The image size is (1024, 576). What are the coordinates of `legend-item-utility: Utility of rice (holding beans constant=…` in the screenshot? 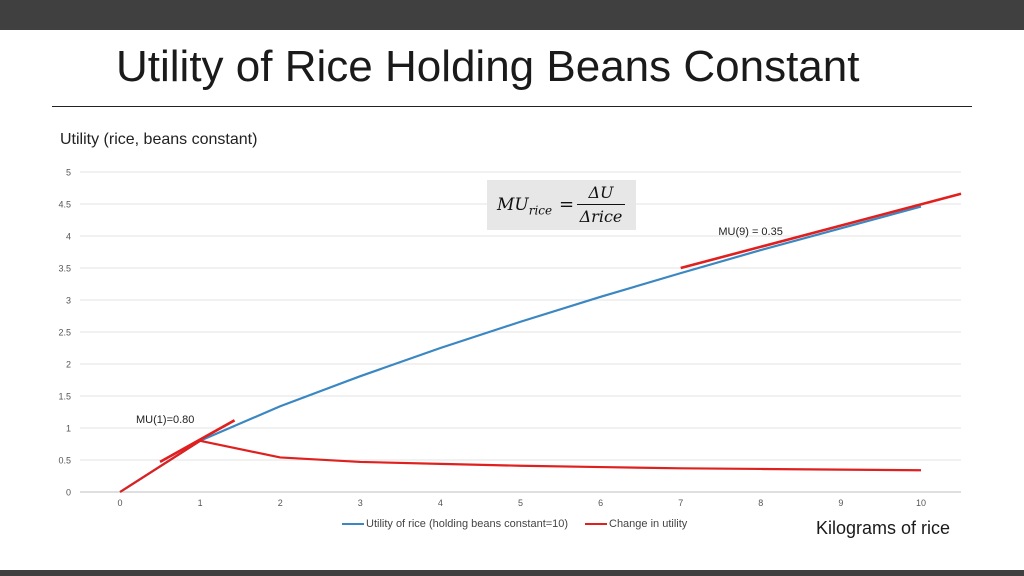 It's located at (455, 524).